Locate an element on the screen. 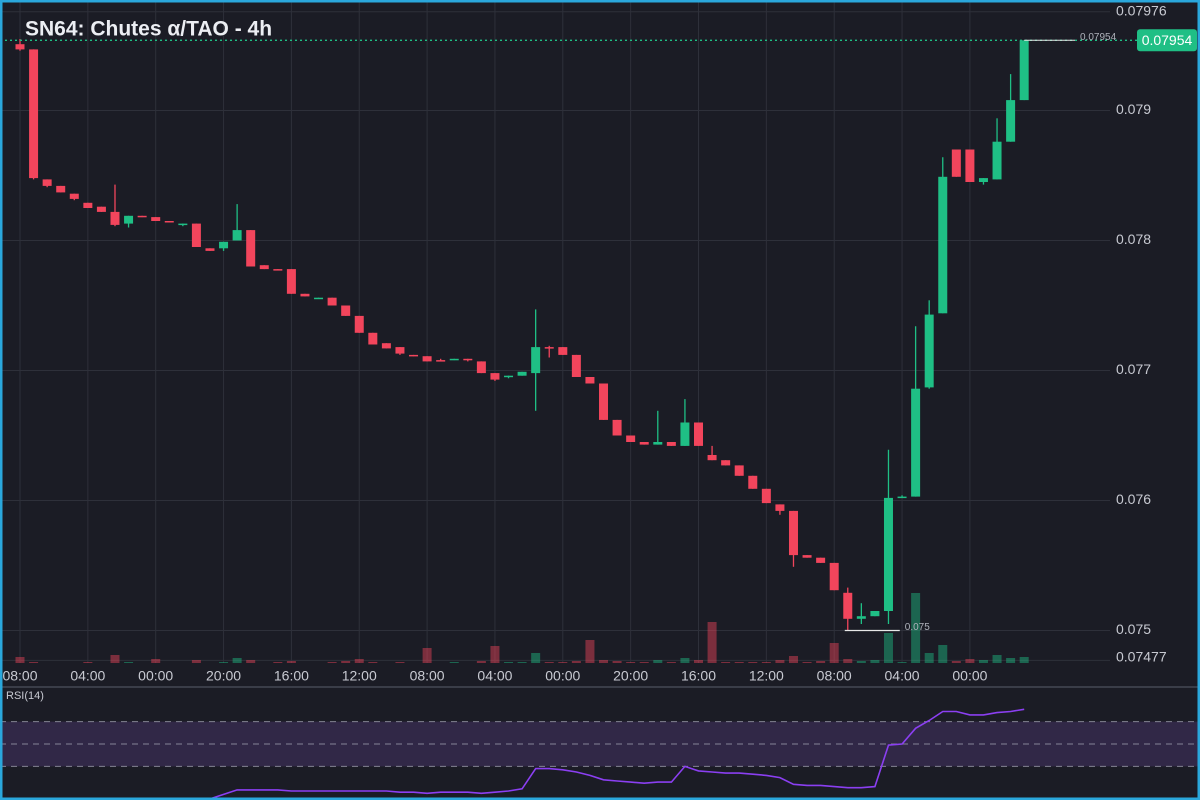 This screenshot has height=800, width=1200. x-tick-label: 12:00 is located at coordinates (766, 676).